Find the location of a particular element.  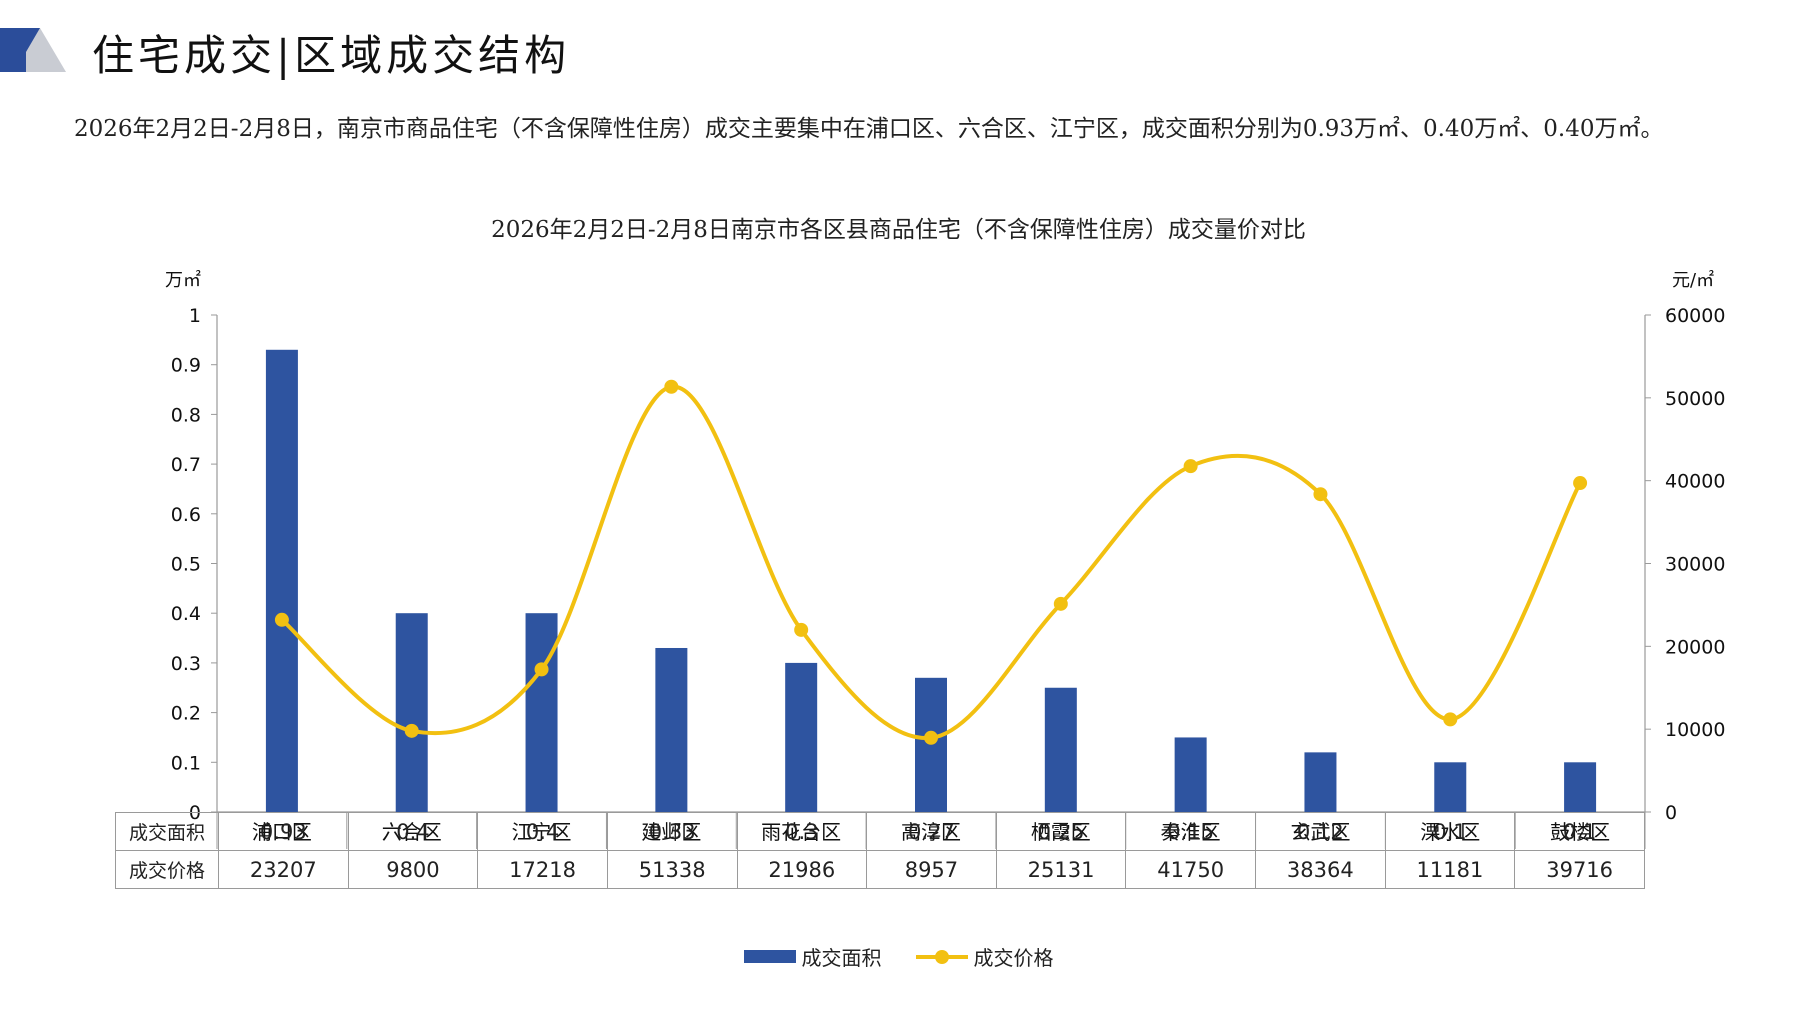

right-axis-unit: 元/㎡ is located at coordinates (1693, 280).